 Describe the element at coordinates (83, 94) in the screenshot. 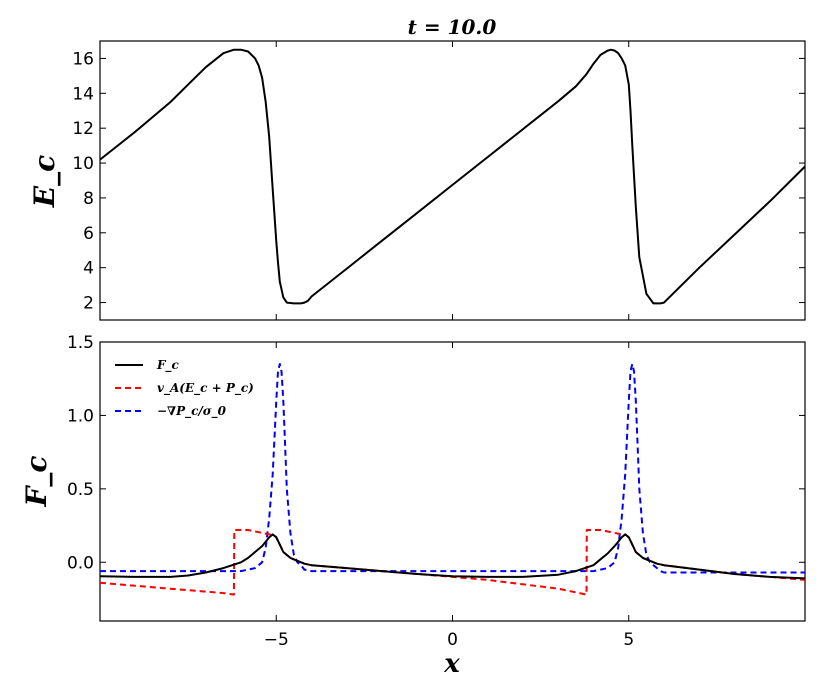

I see `top-y-tick-label: 14` at that location.